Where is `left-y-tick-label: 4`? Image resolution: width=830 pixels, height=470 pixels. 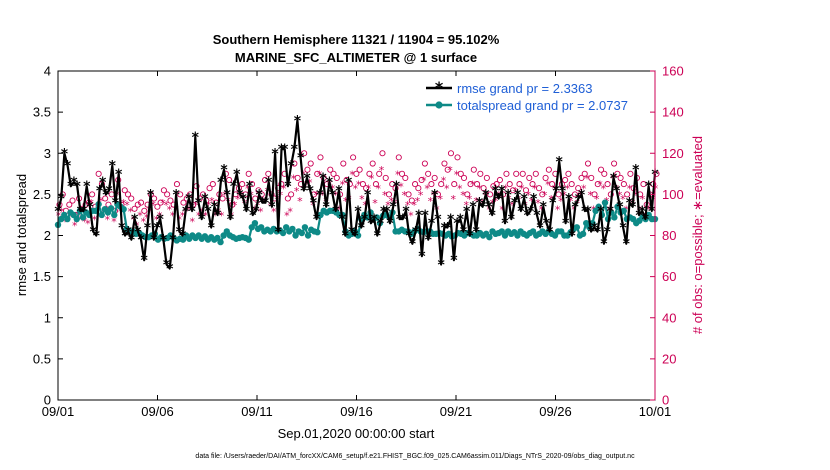 left-y-tick-label: 4 is located at coordinates (47, 71).